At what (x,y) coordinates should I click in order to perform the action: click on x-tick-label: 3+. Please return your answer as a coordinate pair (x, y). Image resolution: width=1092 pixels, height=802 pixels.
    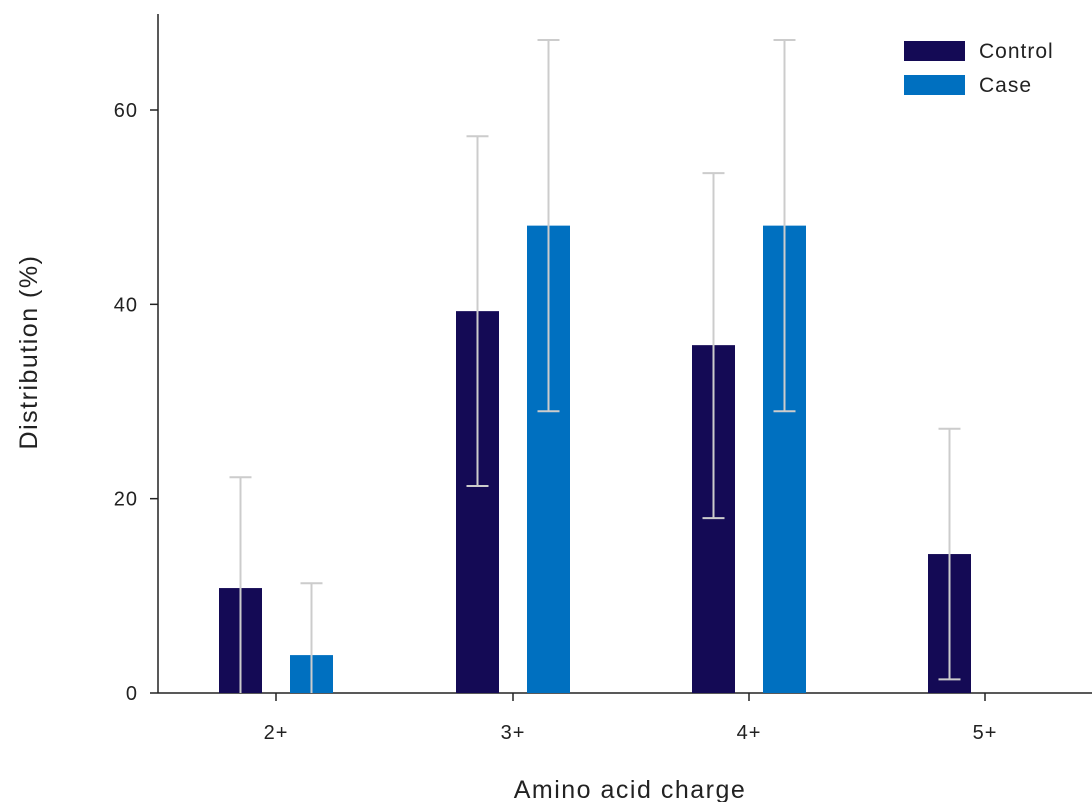
    Looking at the image, I should click on (513, 733).